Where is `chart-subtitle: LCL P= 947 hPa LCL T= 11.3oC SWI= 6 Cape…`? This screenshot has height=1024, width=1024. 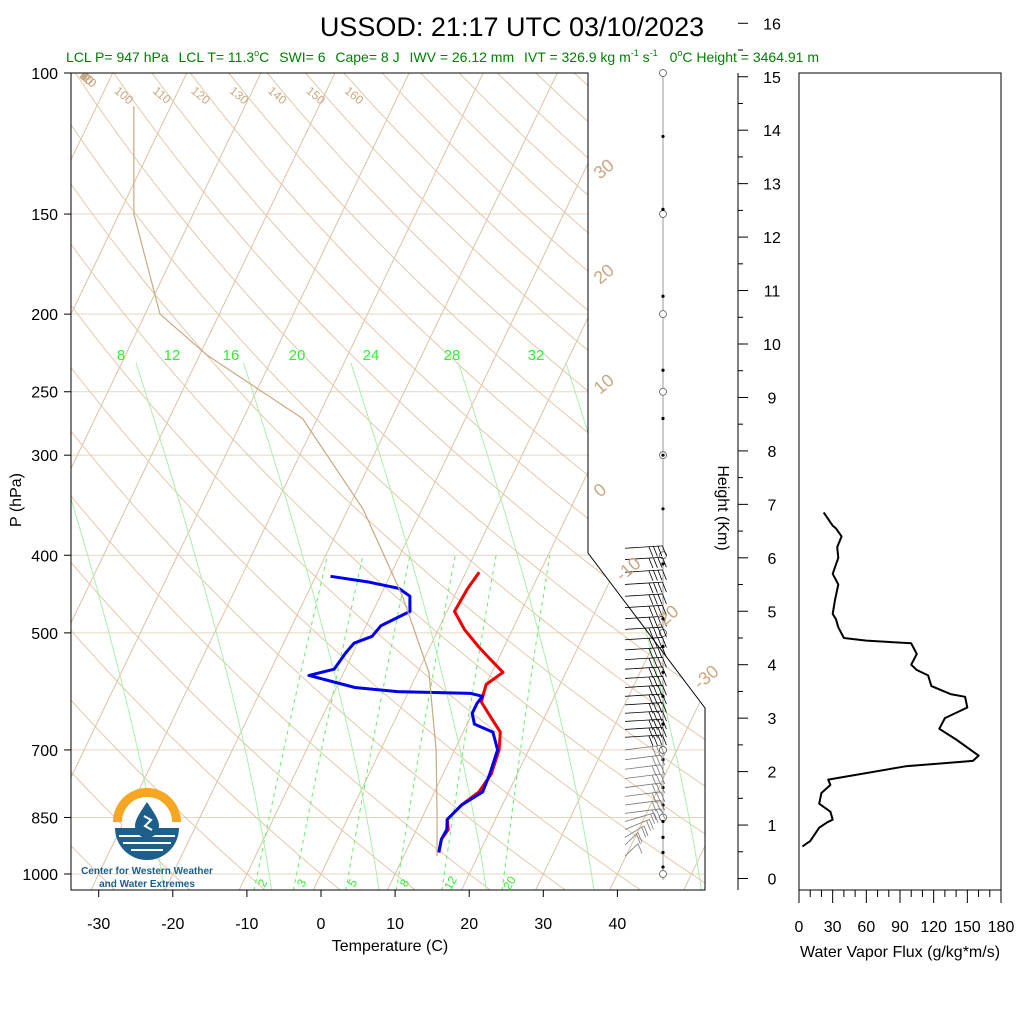
chart-subtitle: LCL P= 947 hPa LCL T= 11.3oC SWI= 6 Cape… is located at coordinates (442, 54).